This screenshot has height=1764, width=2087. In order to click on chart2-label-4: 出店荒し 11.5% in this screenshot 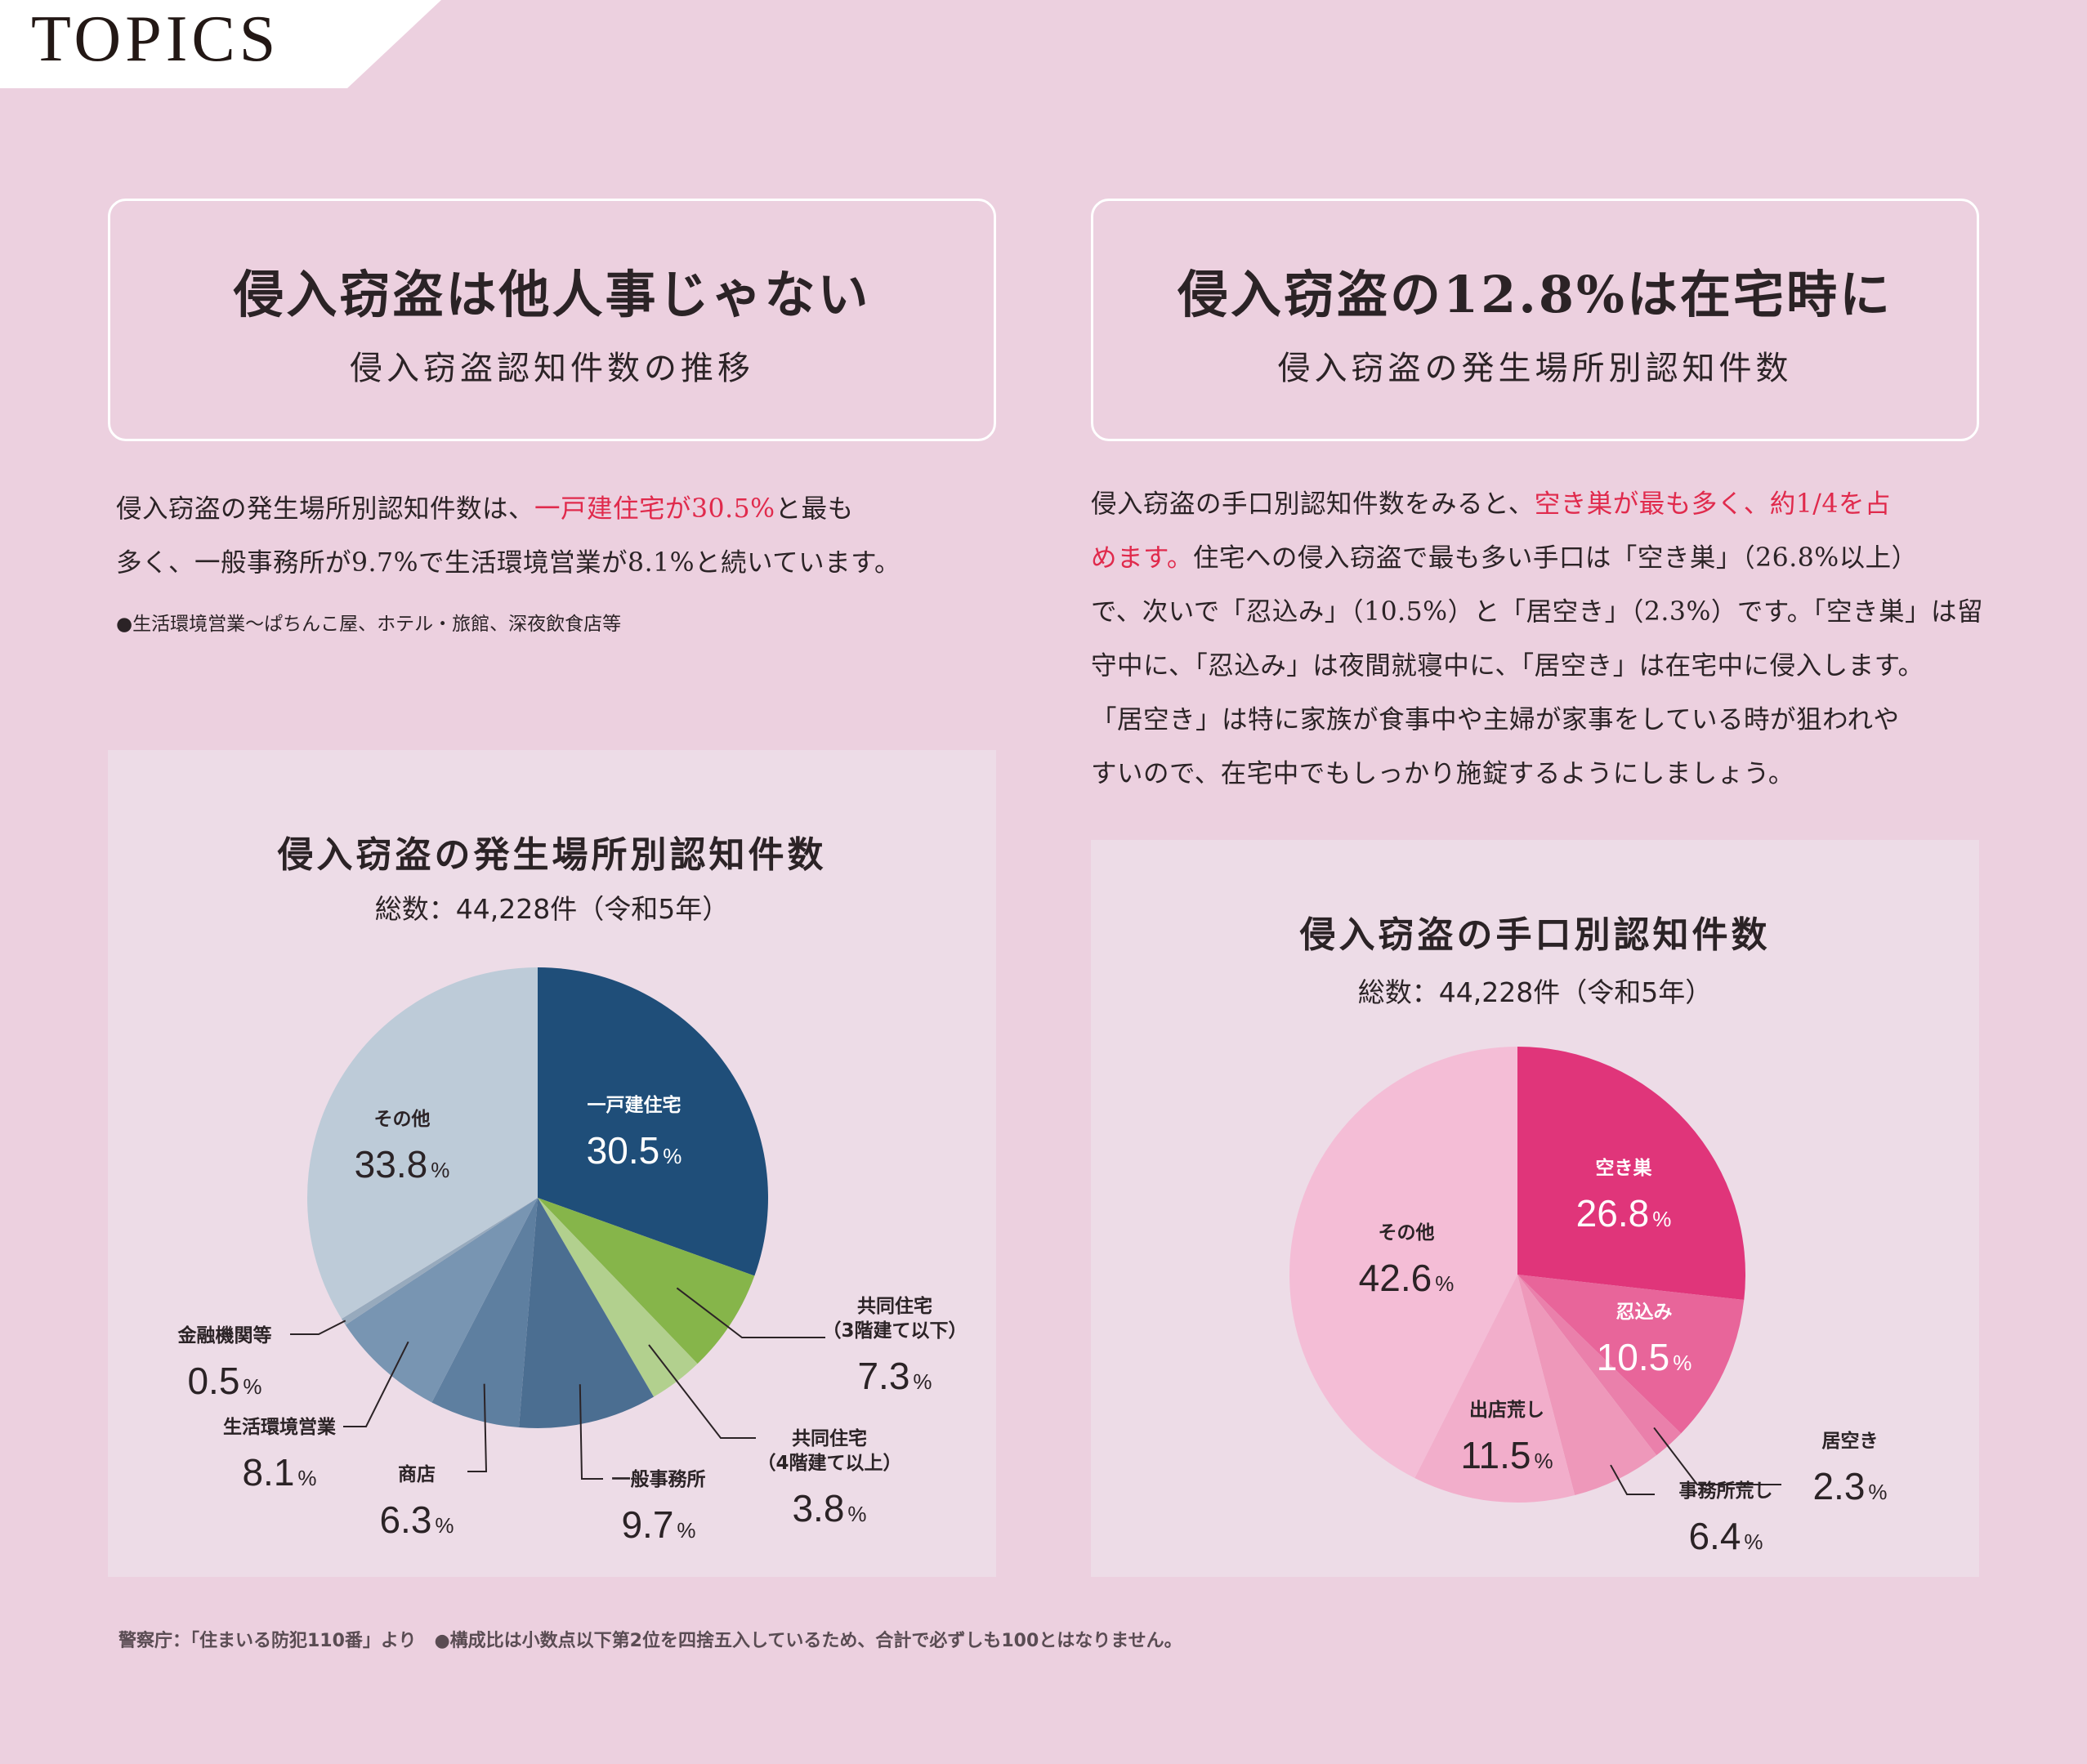, I will do `click(1506, 1438)`.